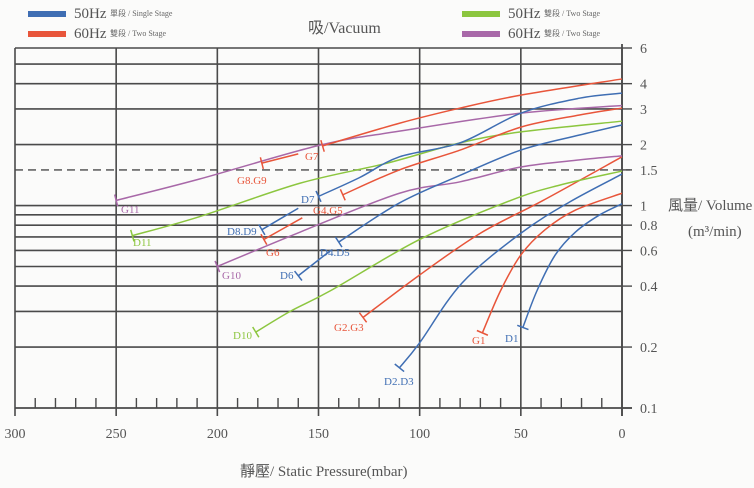 This screenshot has width=754, height=488. I want to click on y-tick-label: 0.4, so click(649, 287).